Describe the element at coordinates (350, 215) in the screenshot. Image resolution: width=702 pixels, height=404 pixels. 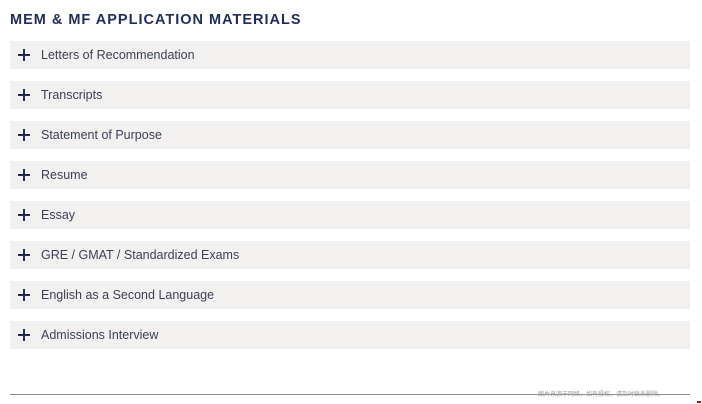
I see `accordion-item-essay: Essay` at that location.